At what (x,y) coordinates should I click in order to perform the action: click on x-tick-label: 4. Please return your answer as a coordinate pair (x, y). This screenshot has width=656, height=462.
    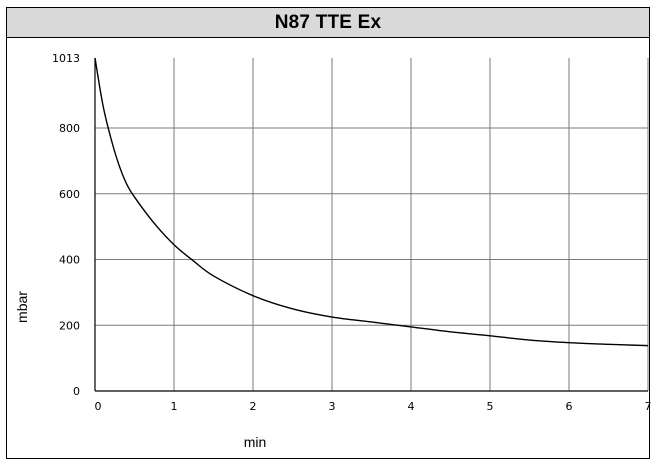
    Looking at the image, I should click on (411, 406).